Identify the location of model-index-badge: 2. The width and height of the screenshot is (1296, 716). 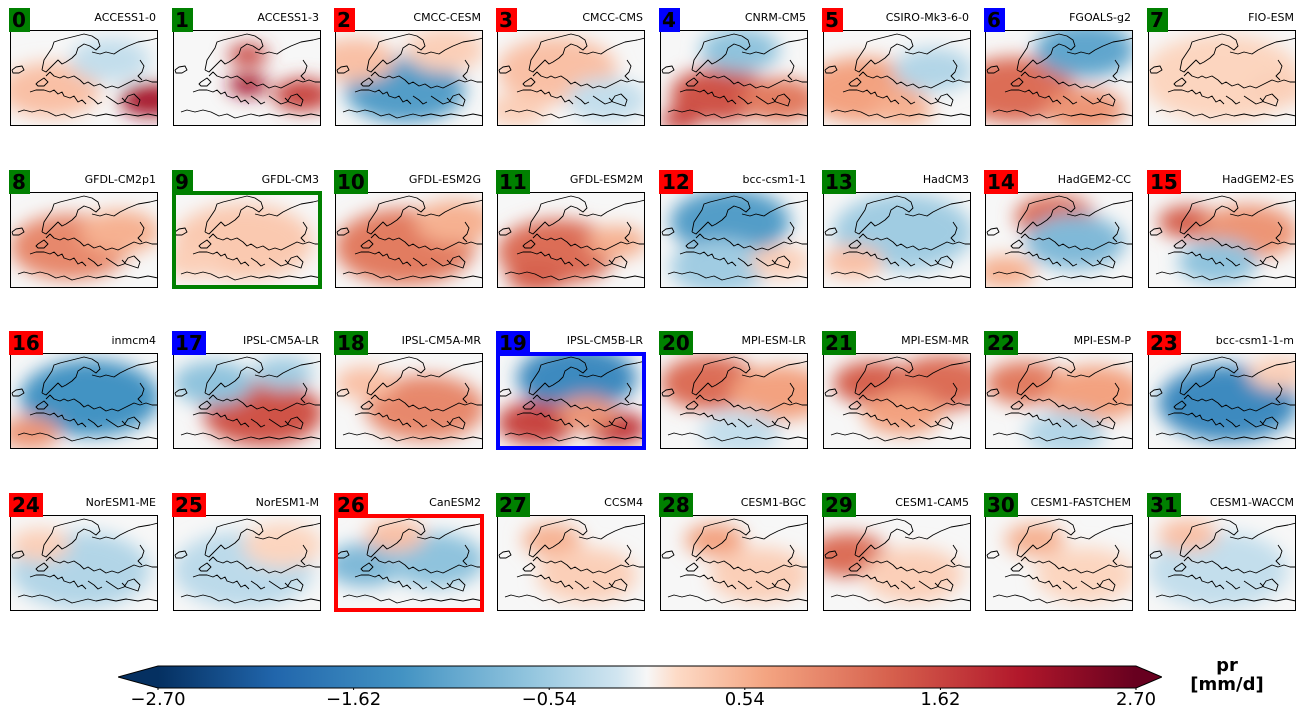
(344, 20).